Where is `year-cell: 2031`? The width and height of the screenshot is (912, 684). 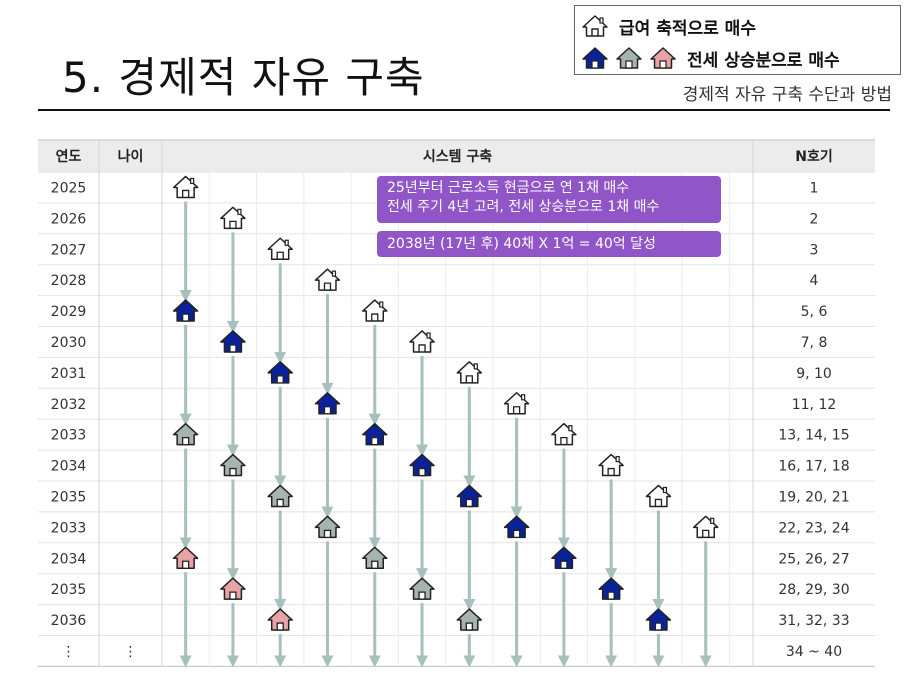
year-cell: 2031 is located at coordinates (69, 374).